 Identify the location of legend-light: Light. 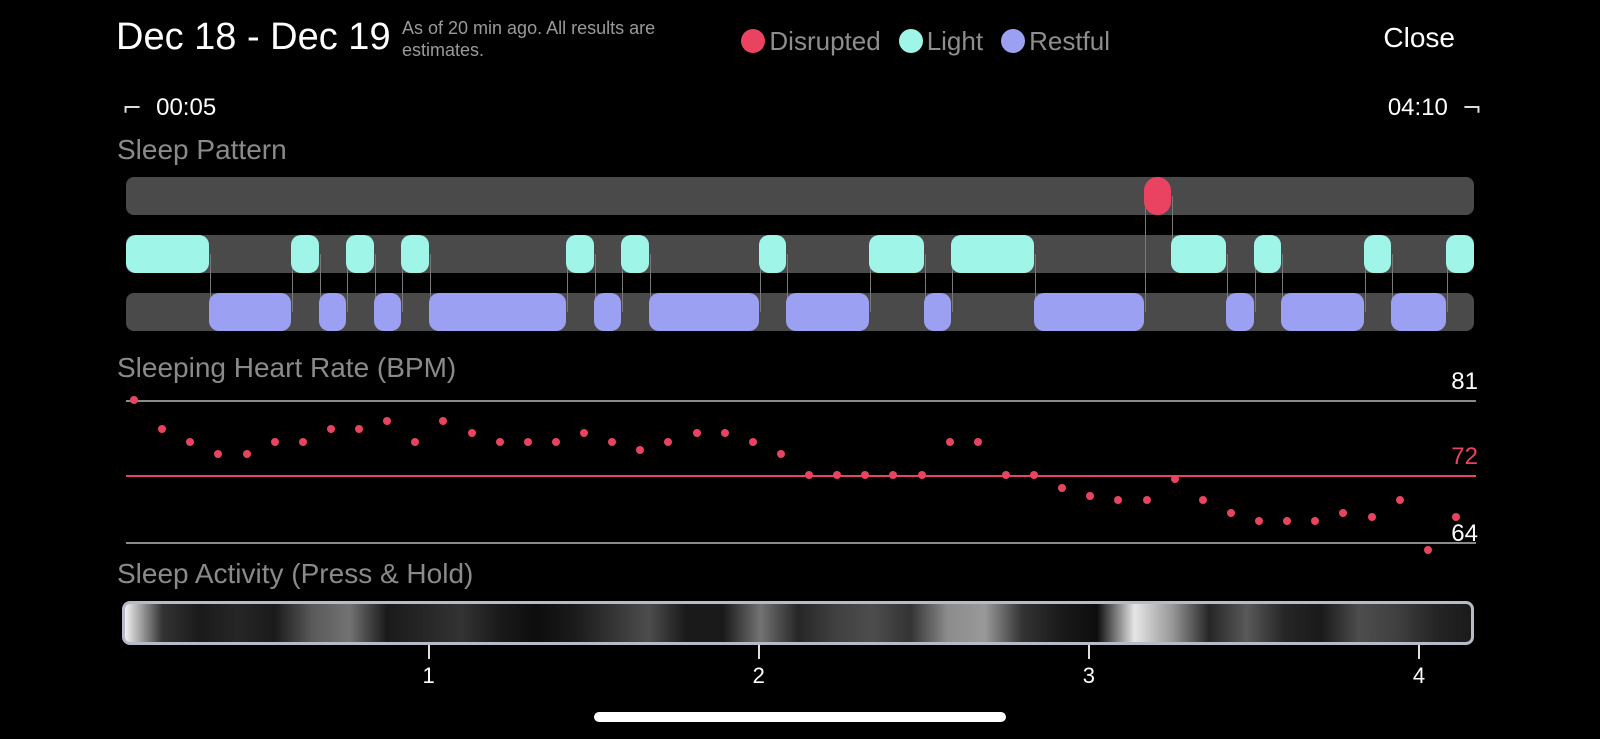
(941, 41).